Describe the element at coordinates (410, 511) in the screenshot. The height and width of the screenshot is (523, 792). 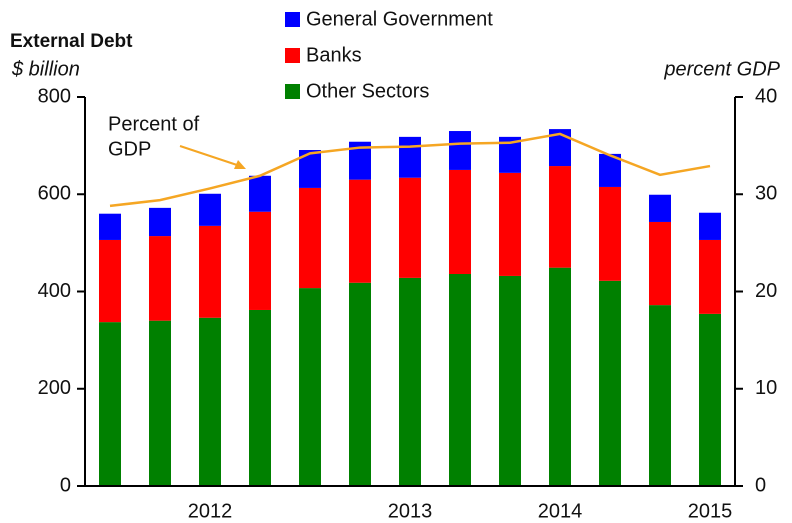
I see `x-tick-label: 2013` at that location.